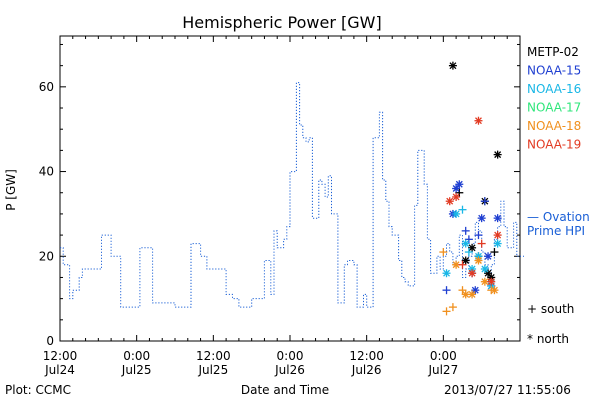 This screenshot has width=600, height=400. What do you see at coordinates (285, 390) in the screenshot?
I see `x-axis-label: Date and Time` at bounding box center [285, 390].